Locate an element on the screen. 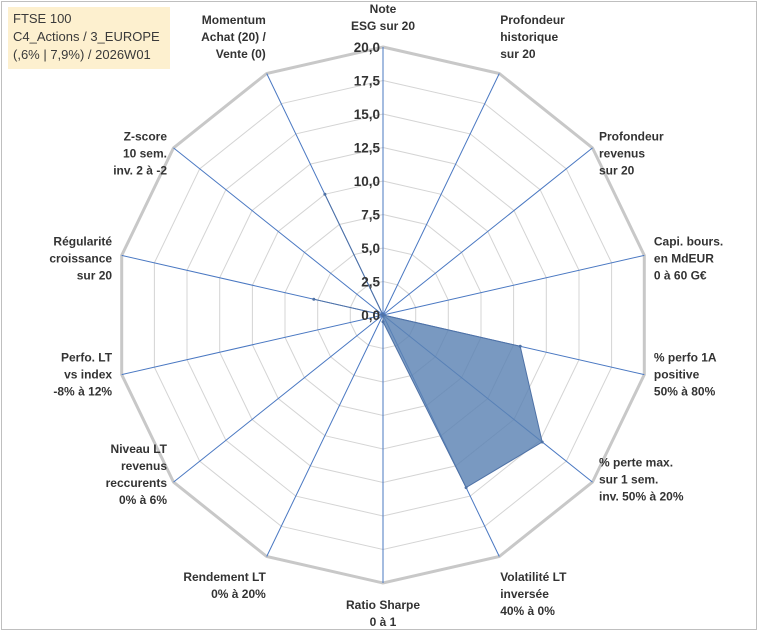 Image resolution: width=760 pixels, height=633 pixels. axis-label: Régularité croissance sur 20 is located at coordinates (80, 258).